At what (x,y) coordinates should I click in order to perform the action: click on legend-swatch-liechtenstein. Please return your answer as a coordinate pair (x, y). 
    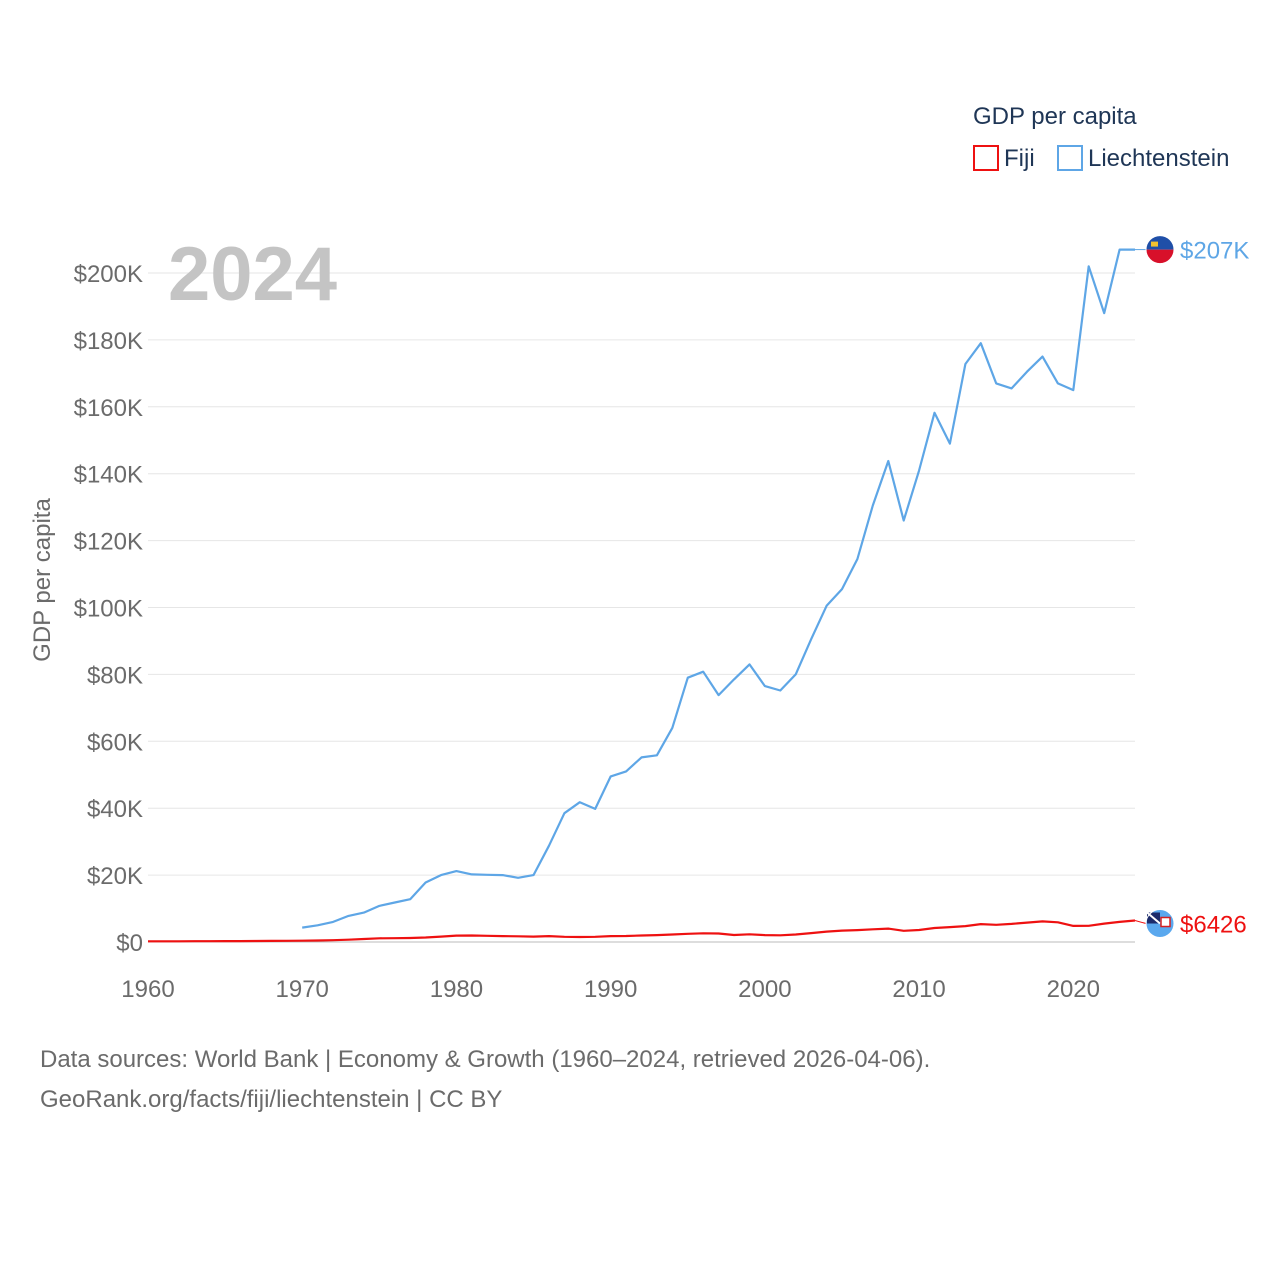
    Looking at the image, I should click on (1070, 158).